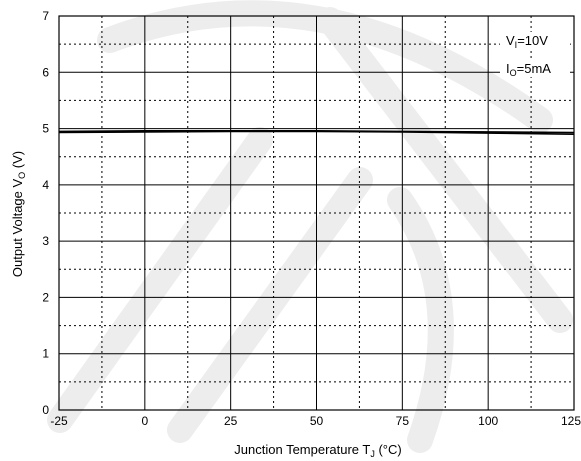 Image resolution: width=581 pixels, height=461 pixels. I want to click on y-tick-label: 5, so click(45, 129).